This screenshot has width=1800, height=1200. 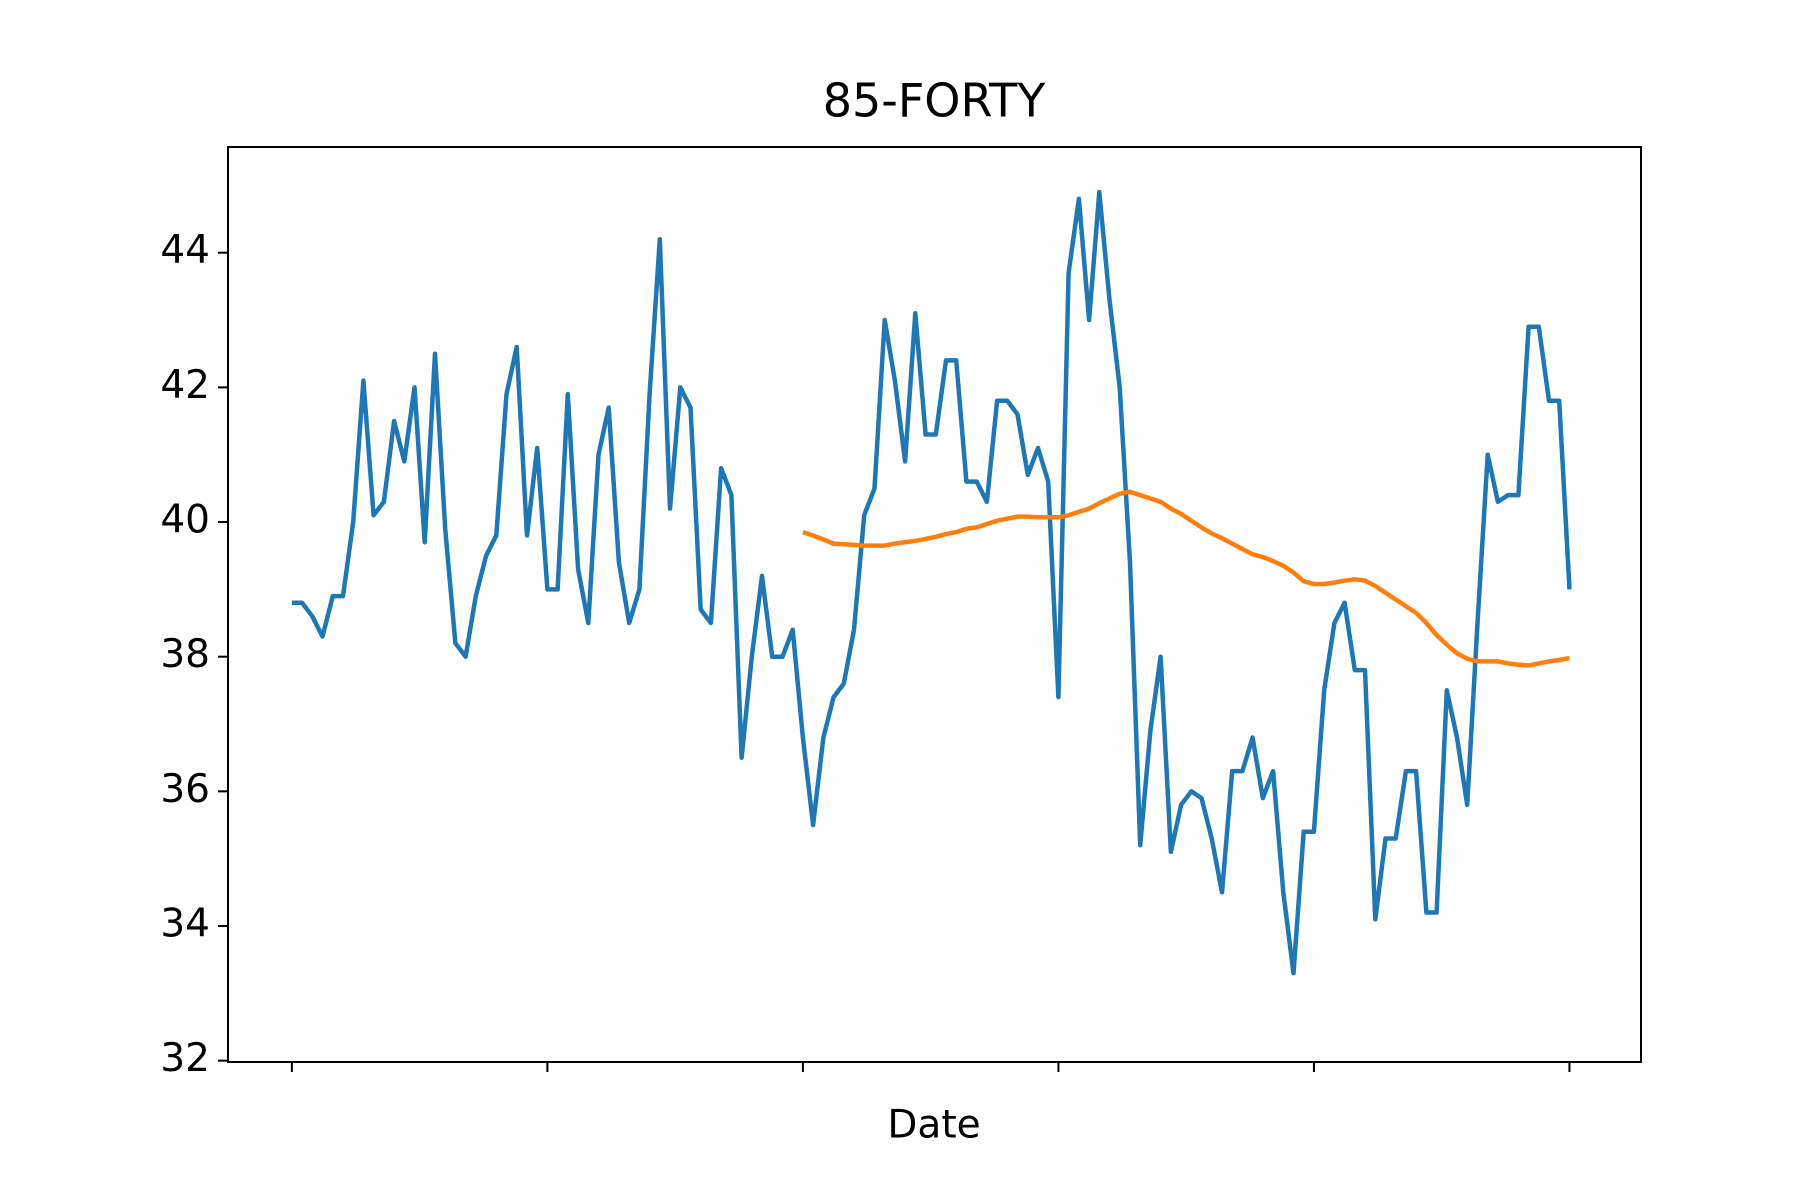 What do you see at coordinates (185, 654) in the screenshot?
I see `y-tick-label: 38` at bounding box center [185, 654].